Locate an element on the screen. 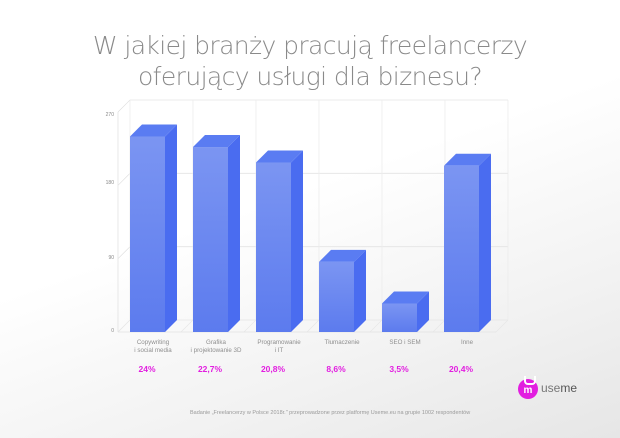 This screenshot has height=438, width=620. category-line2: i projektowanie 3D is located at coordinates (216, 350).